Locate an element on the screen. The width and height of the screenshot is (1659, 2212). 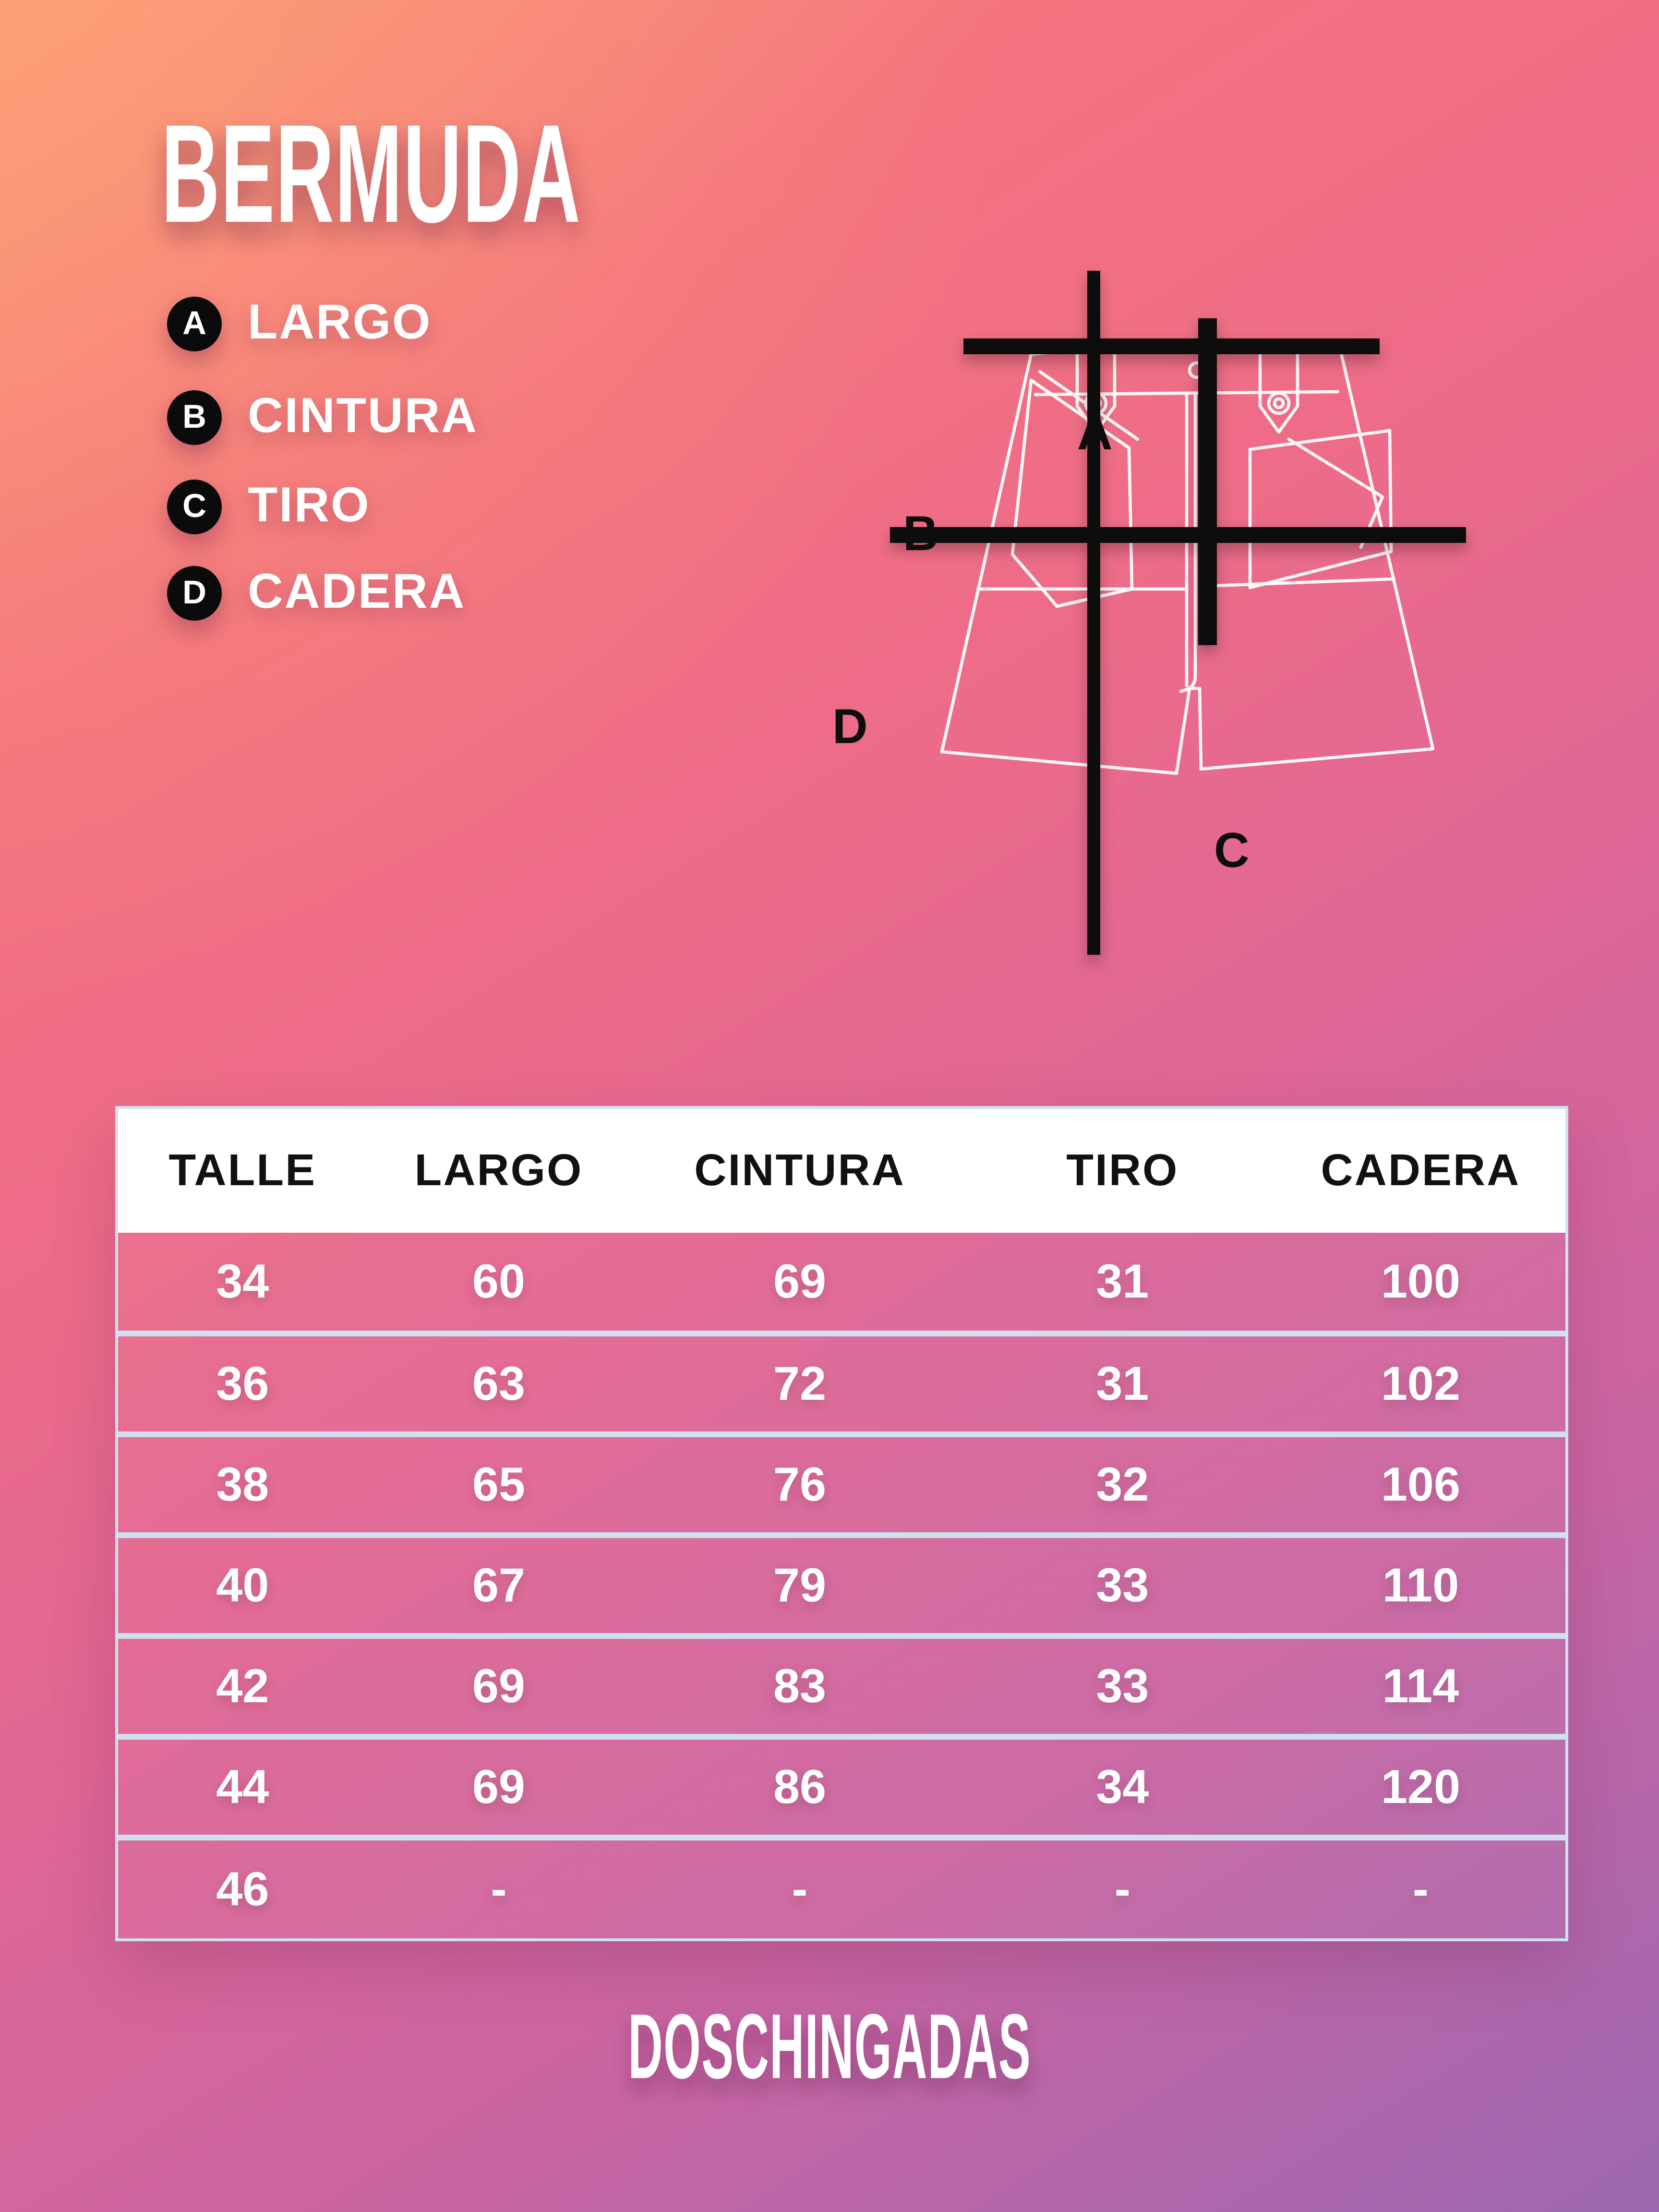
measurement-value: 120 is located at coordinates (1420, 1786).